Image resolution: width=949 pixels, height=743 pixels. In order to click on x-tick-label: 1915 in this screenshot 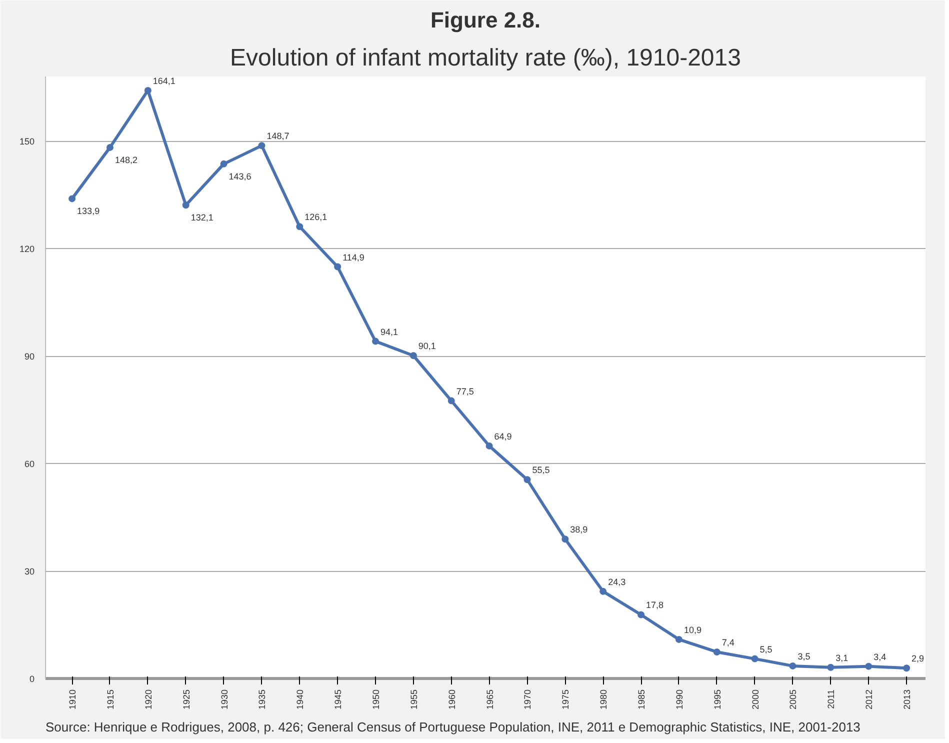, I will do `click(110, 699)`.